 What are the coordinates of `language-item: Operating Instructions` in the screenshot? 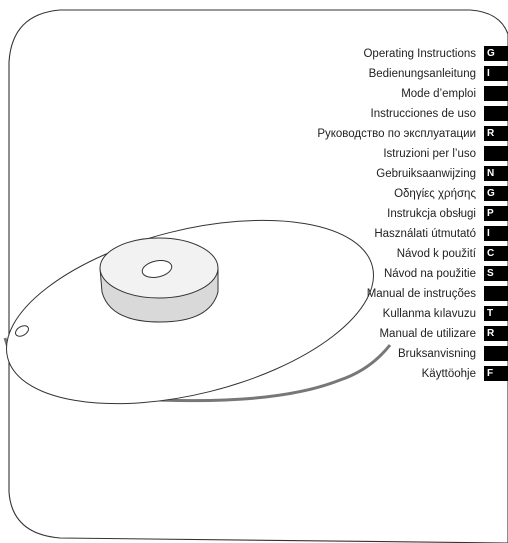 It's located at (419, 54).